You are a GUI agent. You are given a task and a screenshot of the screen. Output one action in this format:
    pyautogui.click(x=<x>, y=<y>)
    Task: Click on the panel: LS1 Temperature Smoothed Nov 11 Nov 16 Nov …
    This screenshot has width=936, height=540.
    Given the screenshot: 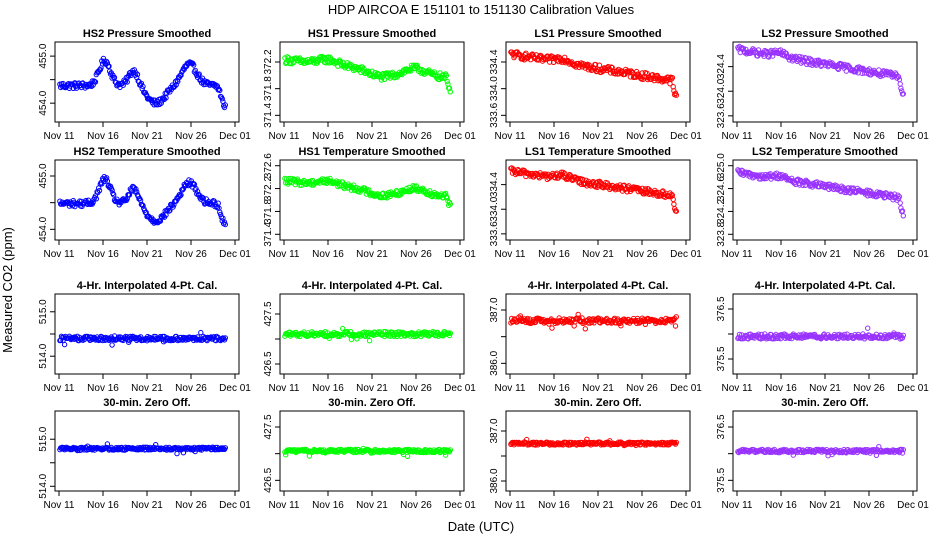 What is the action you would take?
    pyautogui.click(x=595, y=203)
    